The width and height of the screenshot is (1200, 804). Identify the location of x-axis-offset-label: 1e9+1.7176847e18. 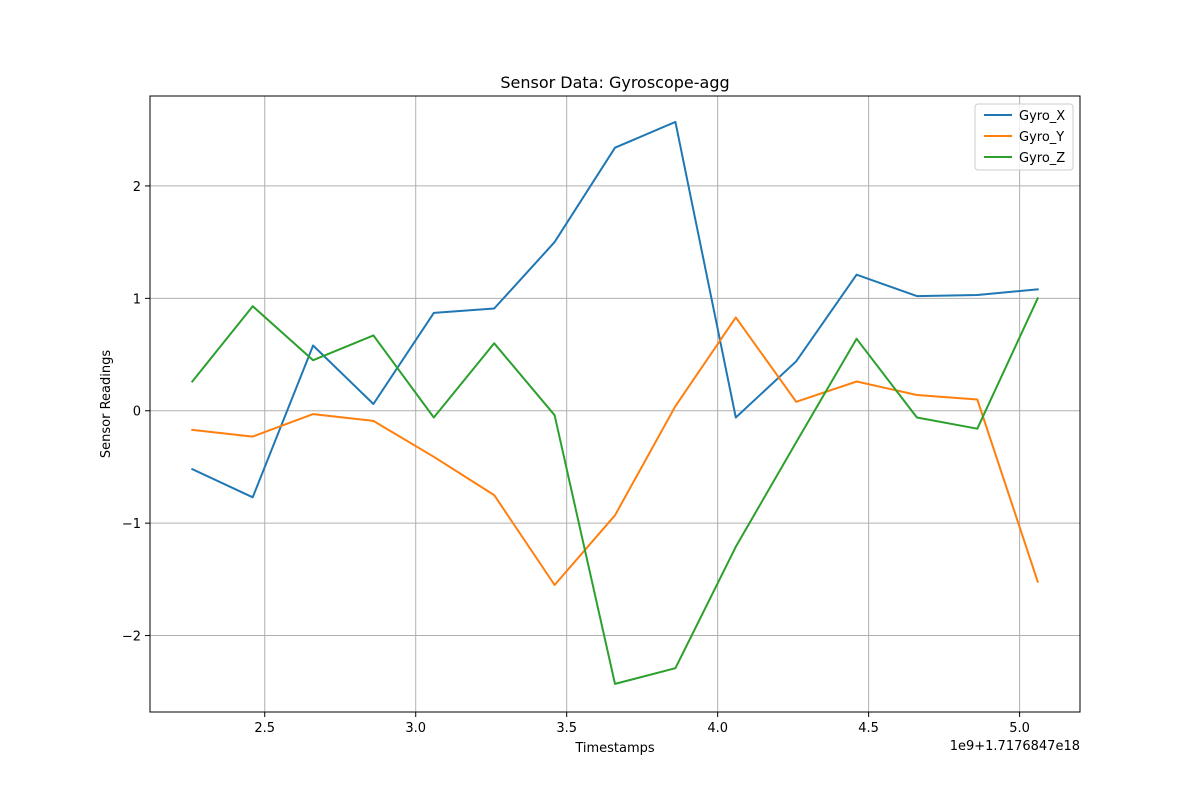
(1015, 746).